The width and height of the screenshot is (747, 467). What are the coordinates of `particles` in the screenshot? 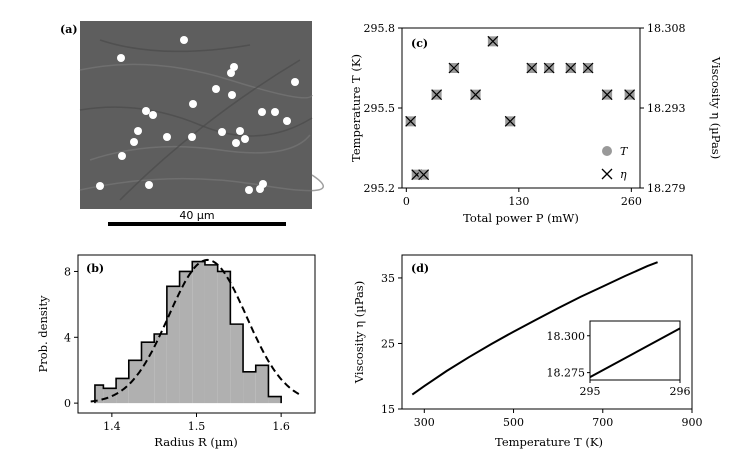 It's located at (197, 115).